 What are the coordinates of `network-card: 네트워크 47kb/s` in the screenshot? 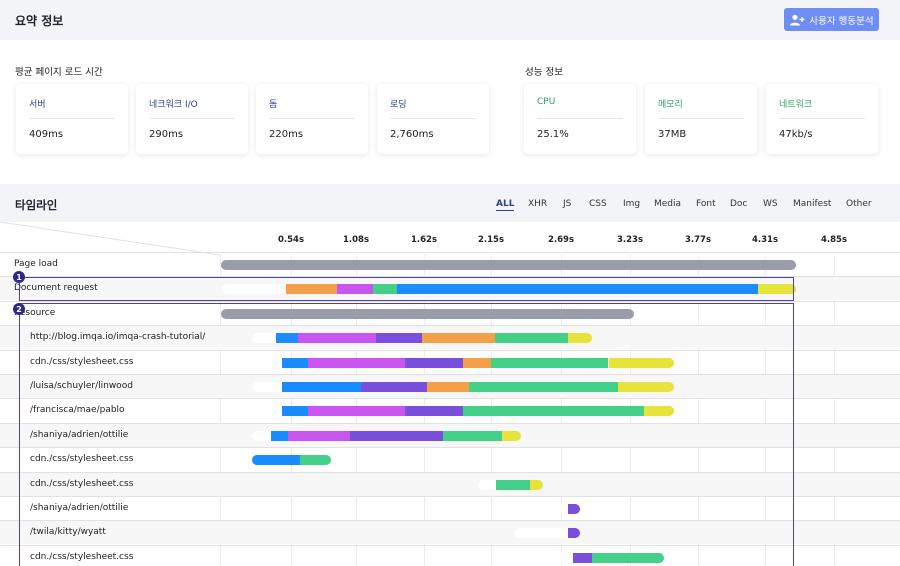 It's located at (822, 119).